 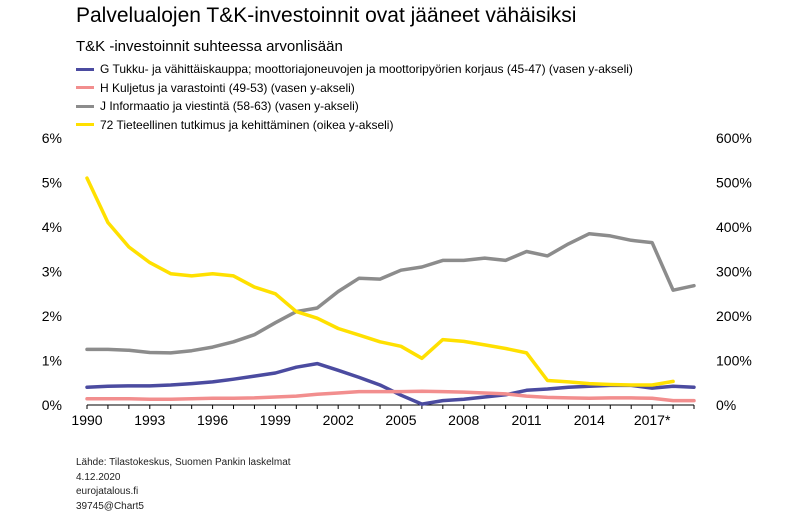 I want to click on y-axis-left-labels: 0% 1% 2% 3% 4% 5% 6%, so click(x=52, y=271).